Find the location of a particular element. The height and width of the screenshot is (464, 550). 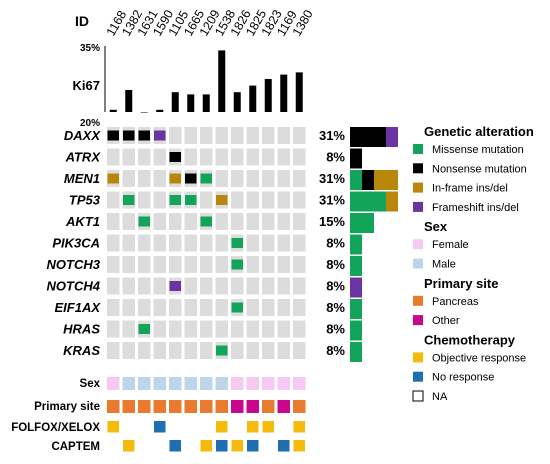

gene-label: PIK3CA is located at coordinates (76, 243).